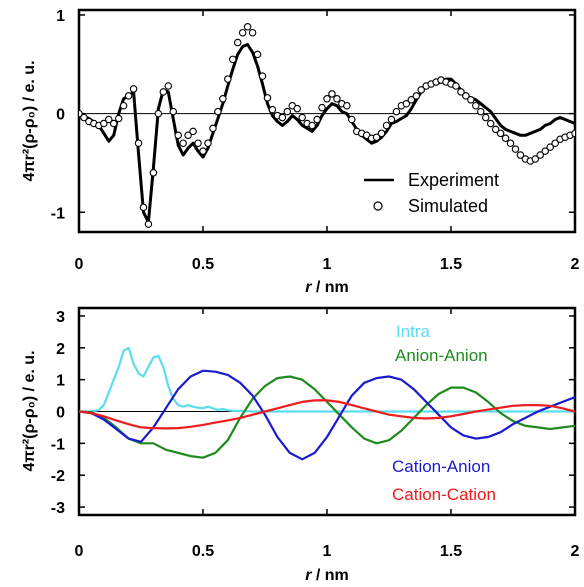 Image resolution: width=584 pixels, height=587 pixels. I want to click on y-tick-label: -2, so click(58, 476).